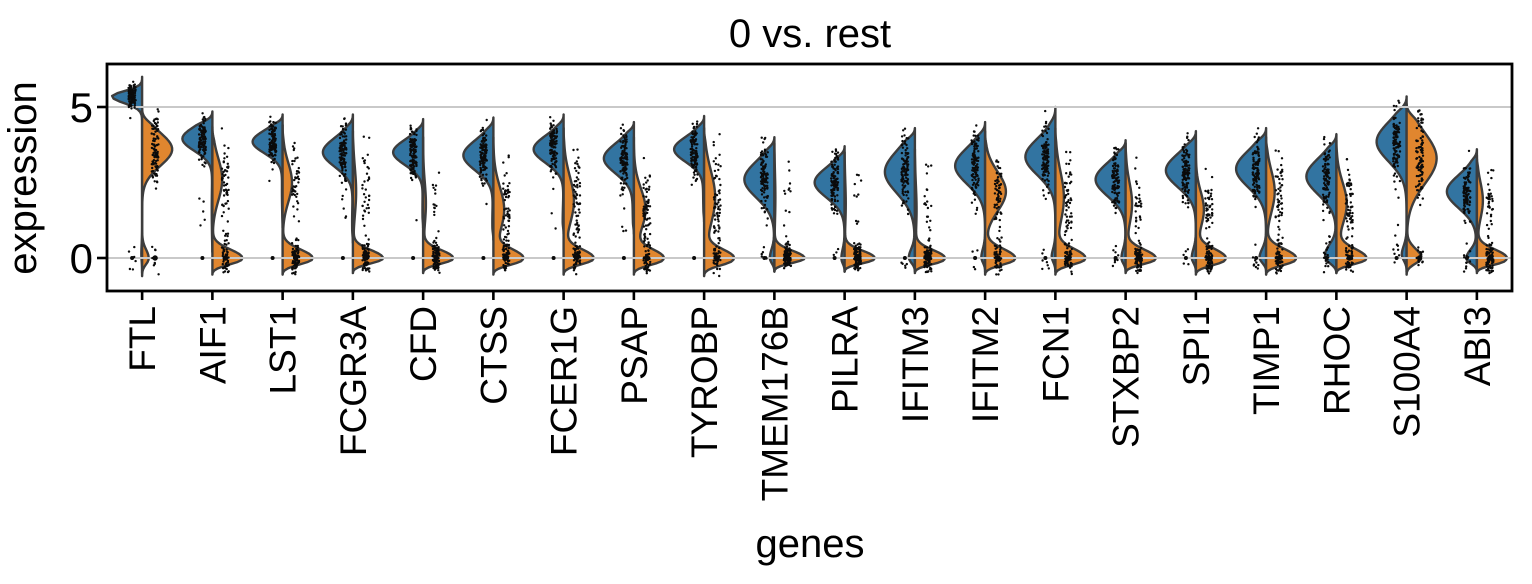 This screenshot has width=1532, height=584. Describe the element at coordinates (413, 192) in the screenshot. I see `points-CFD-g0` at that location.